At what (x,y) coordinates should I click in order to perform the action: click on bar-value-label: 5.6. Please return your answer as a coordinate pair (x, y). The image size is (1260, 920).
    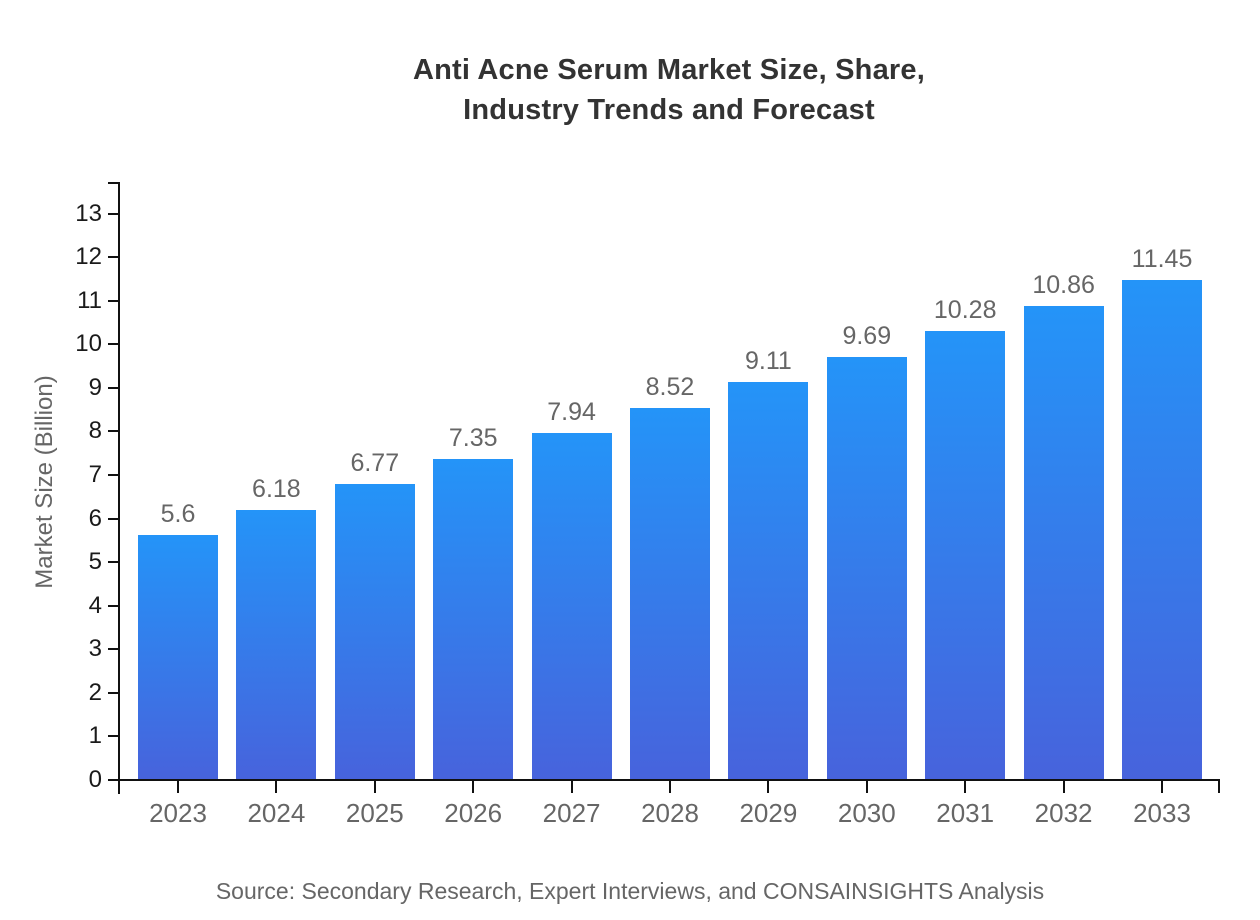
    Looking at the image, I should click on (178, 514).